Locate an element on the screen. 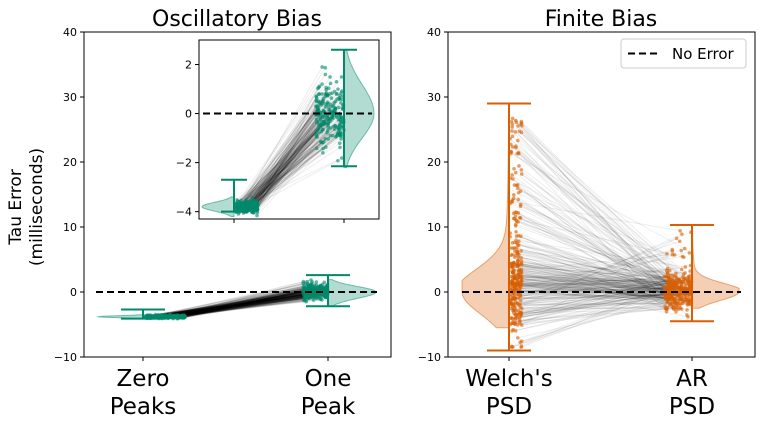  x-tick-label-line1: Zero is located at coordinates (143, 379).